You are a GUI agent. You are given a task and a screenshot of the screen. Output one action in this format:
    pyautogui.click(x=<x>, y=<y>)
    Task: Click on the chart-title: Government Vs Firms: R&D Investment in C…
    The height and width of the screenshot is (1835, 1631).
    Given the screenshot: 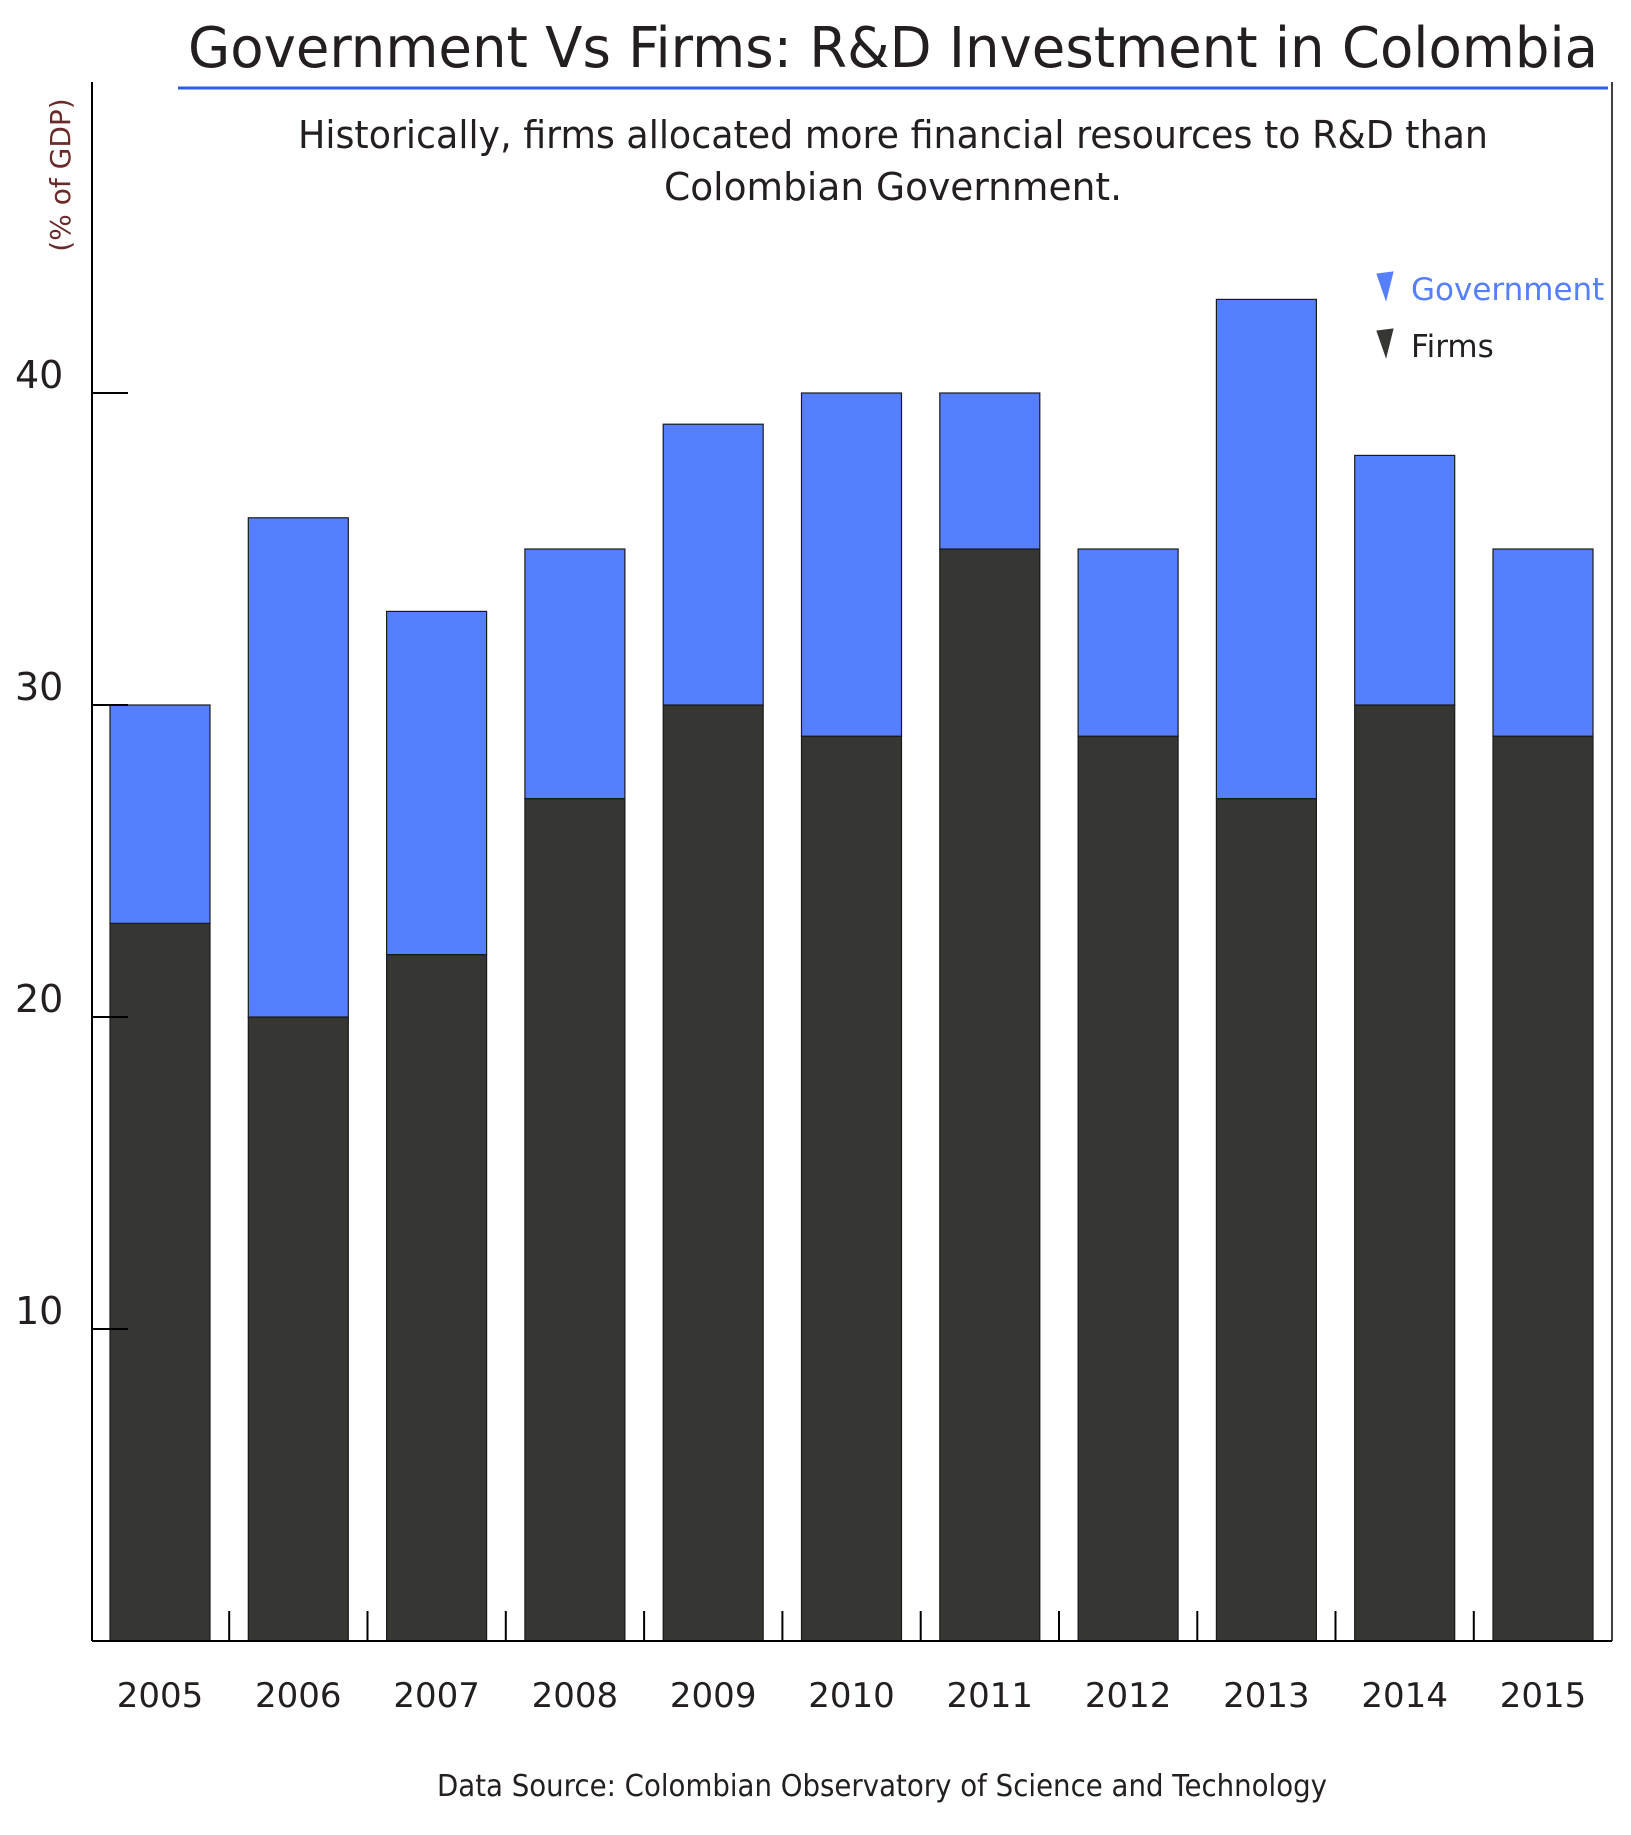 What is the action you would take?
    pyautogui.click(x=893, y=48)
    